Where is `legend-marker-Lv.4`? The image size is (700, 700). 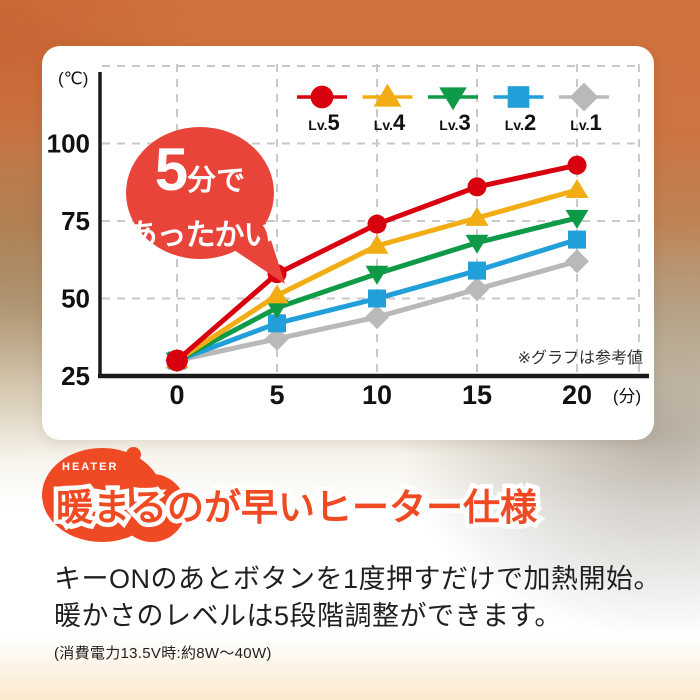 legend-marker-Lv.4 is located at coordinates (387, 95).